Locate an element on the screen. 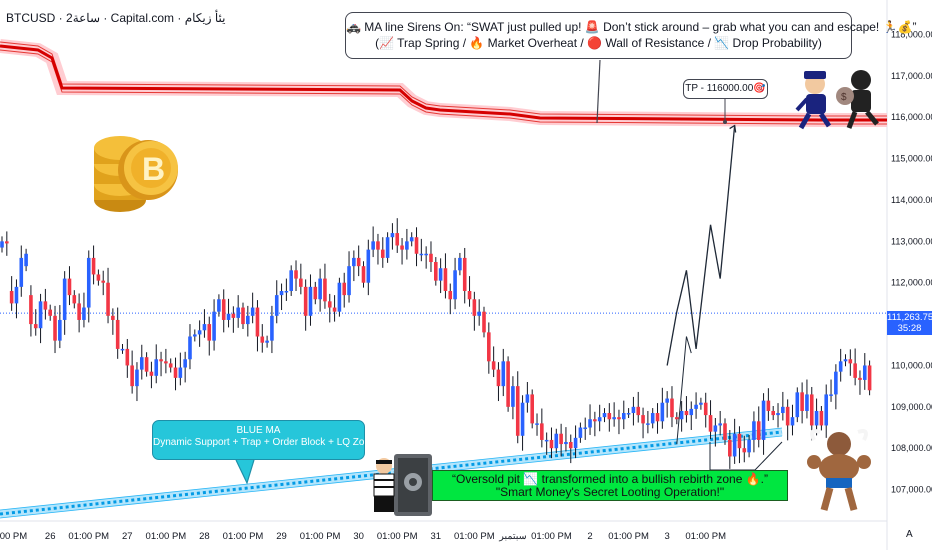  retest-line is located at coordinates (746, 456).